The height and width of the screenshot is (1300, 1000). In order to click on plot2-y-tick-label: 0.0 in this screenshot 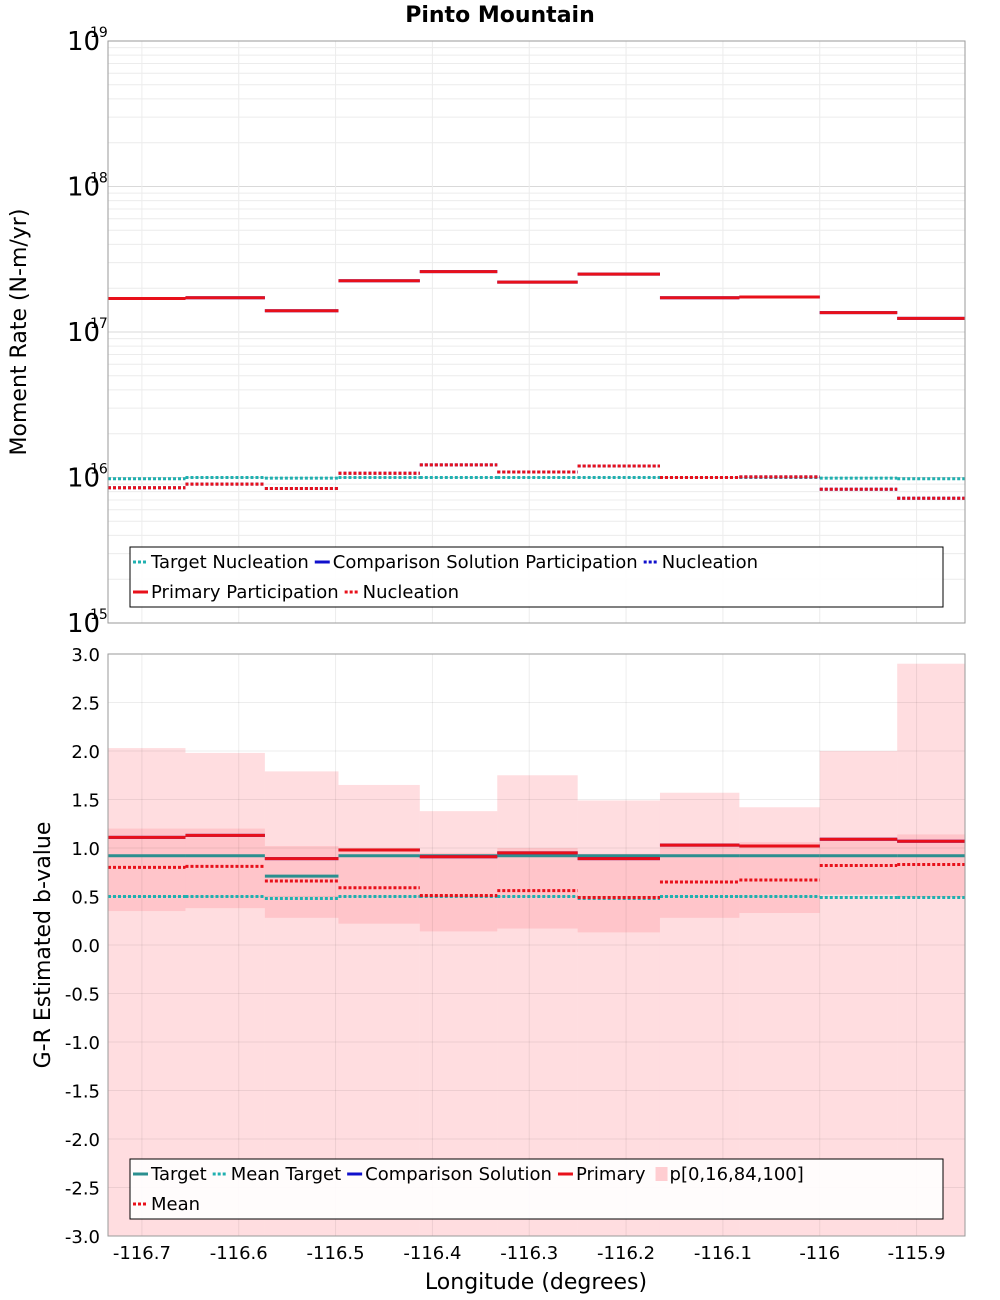, I will do `click(85, 946)`.